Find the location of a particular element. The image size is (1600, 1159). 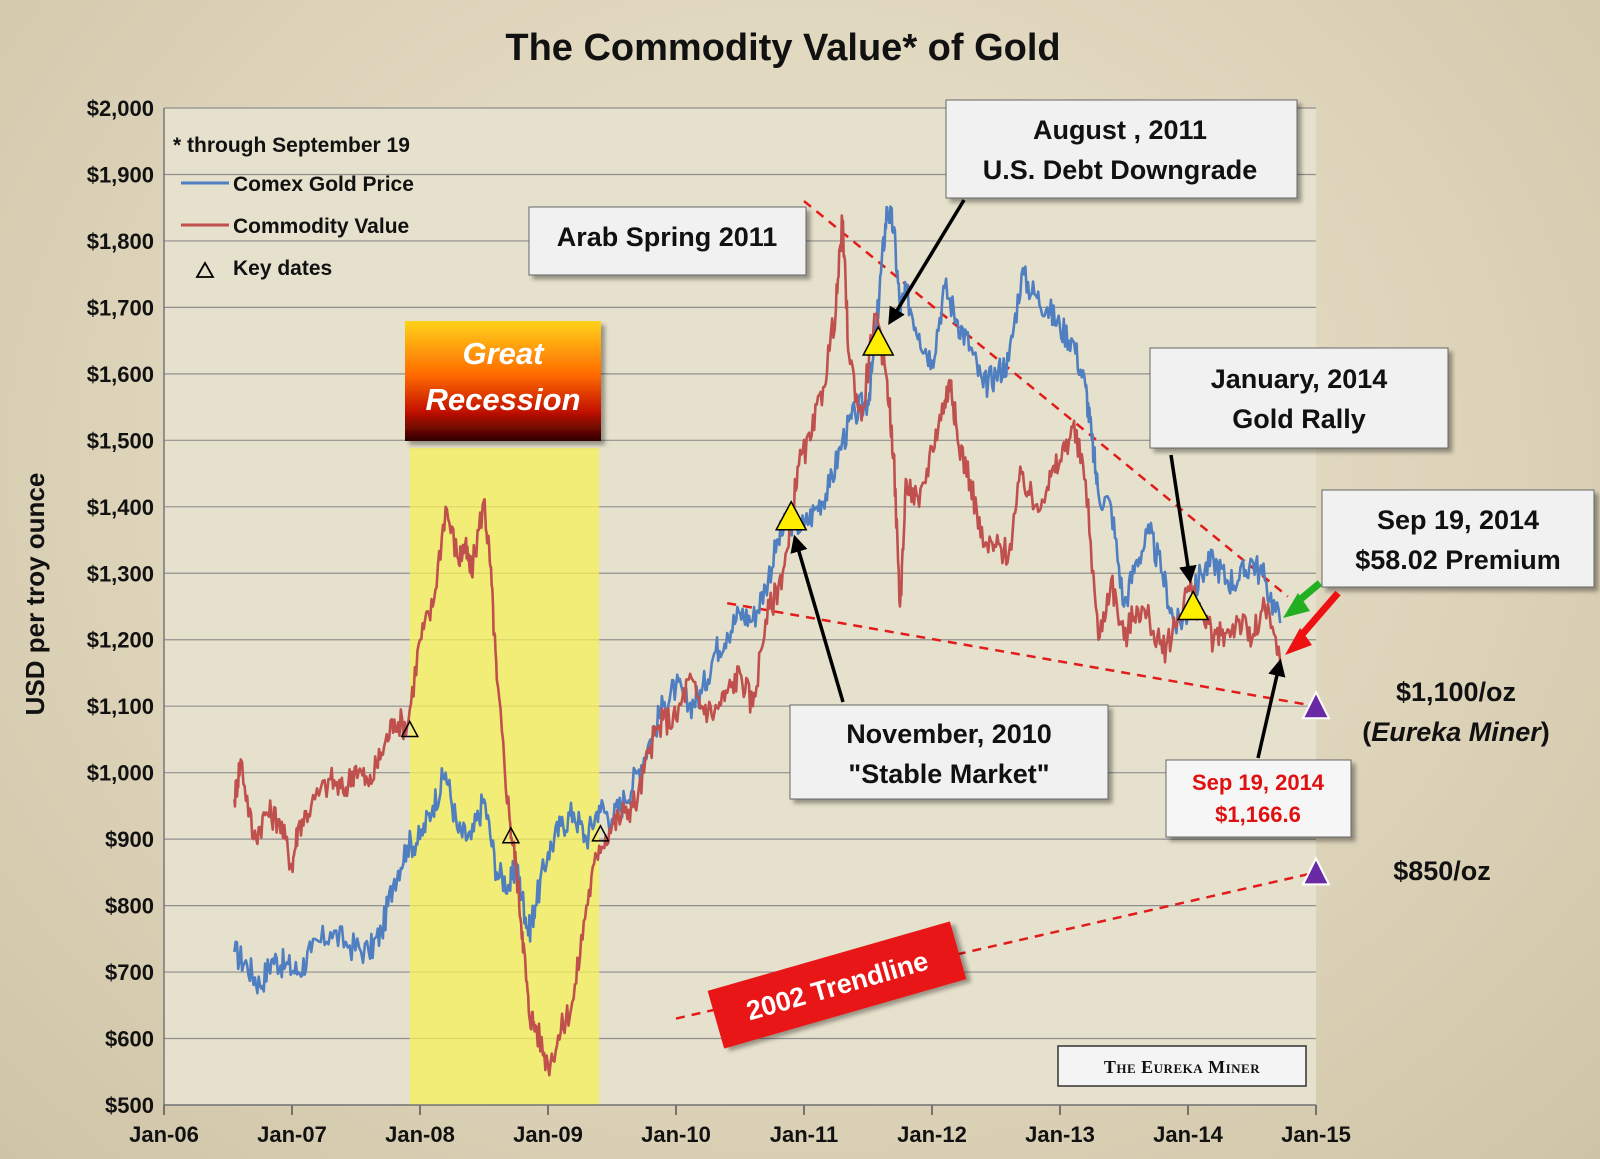

y-tick-label: $1,100 is located at coordinates (120, 706).